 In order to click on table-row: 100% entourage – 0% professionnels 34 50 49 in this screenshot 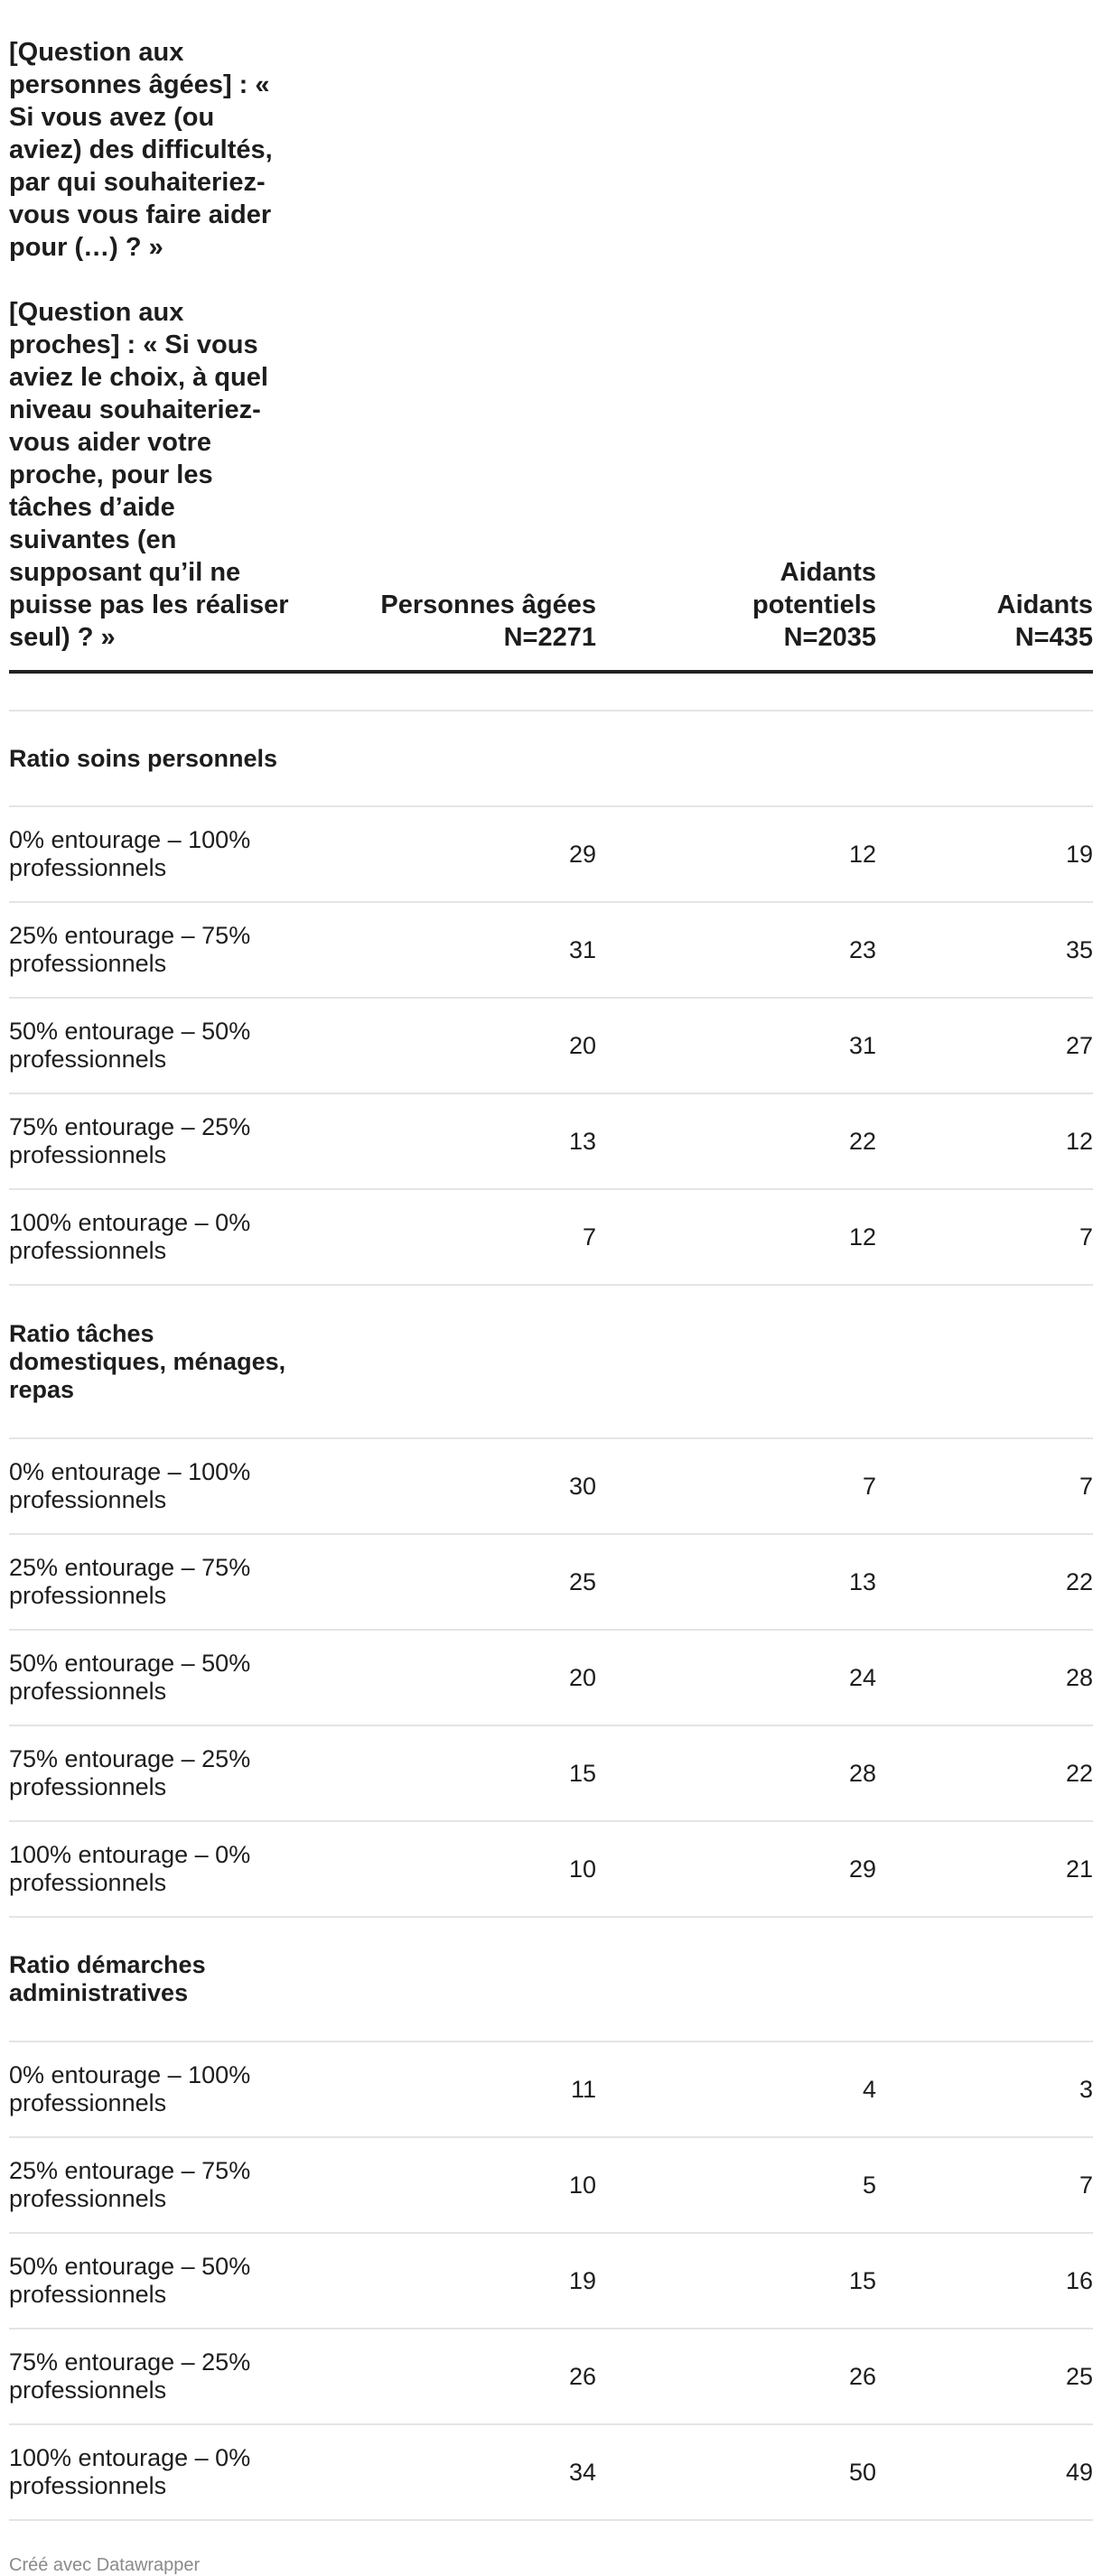, I will do `click(551, 2472)`.